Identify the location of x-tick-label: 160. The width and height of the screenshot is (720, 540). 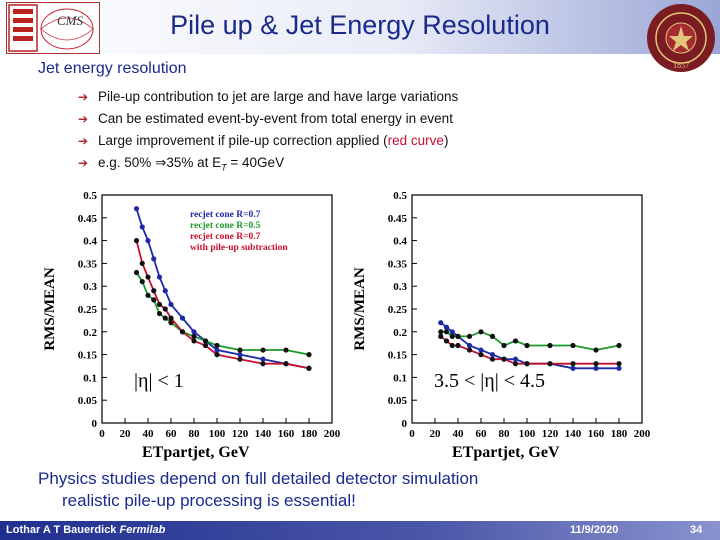
(286, 434).